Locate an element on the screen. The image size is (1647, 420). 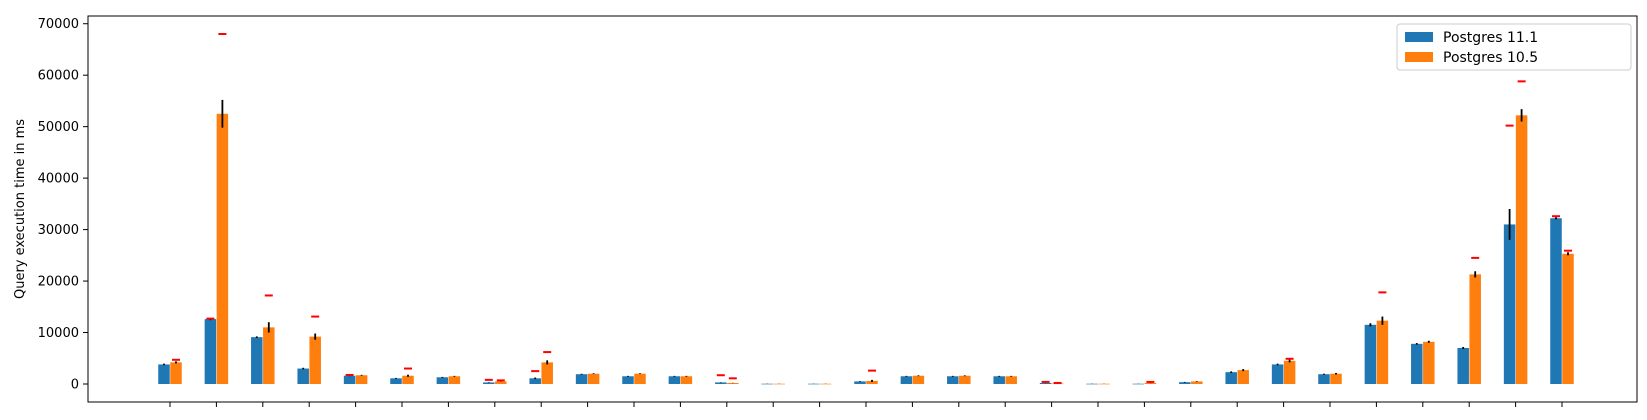
y-tick-label: 30000 is located at coordinates (58, 230).